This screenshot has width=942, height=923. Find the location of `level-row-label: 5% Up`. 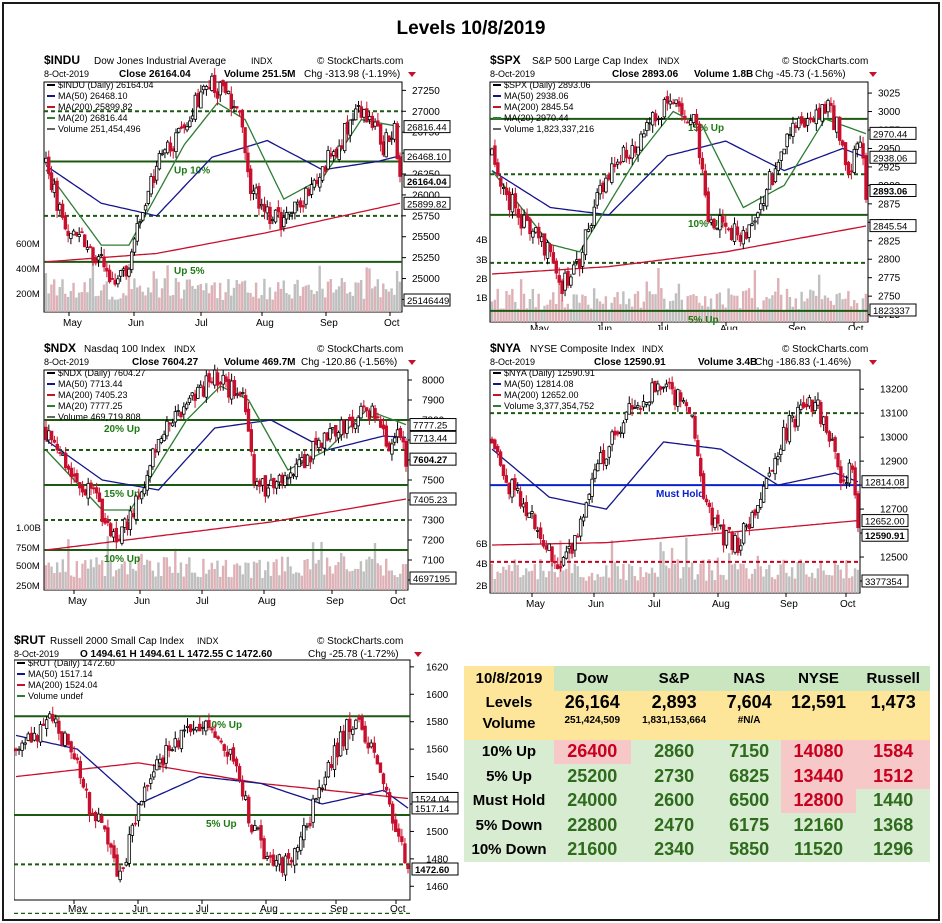

level-row-label: 5% Up is located at coordinates (509, 776).